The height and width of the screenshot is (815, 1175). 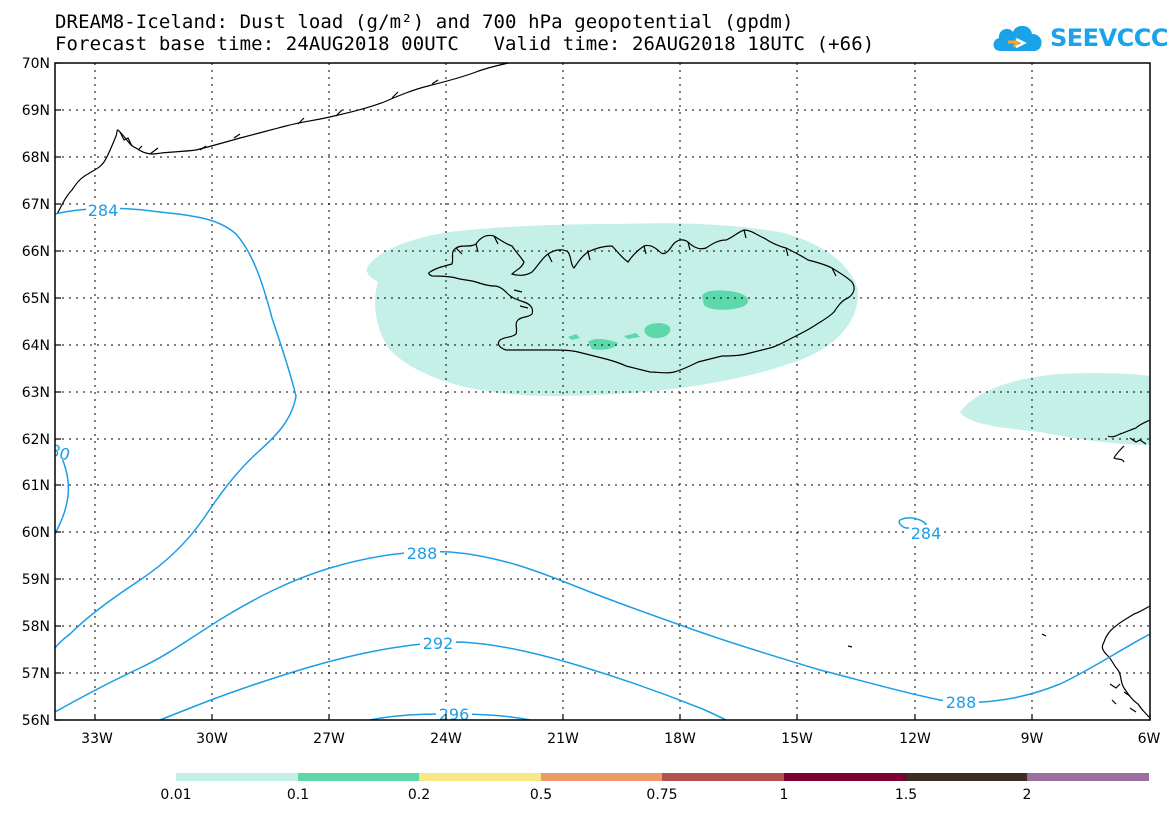 I want to click on greenland-coast-detail, so click(x=279, y=117).